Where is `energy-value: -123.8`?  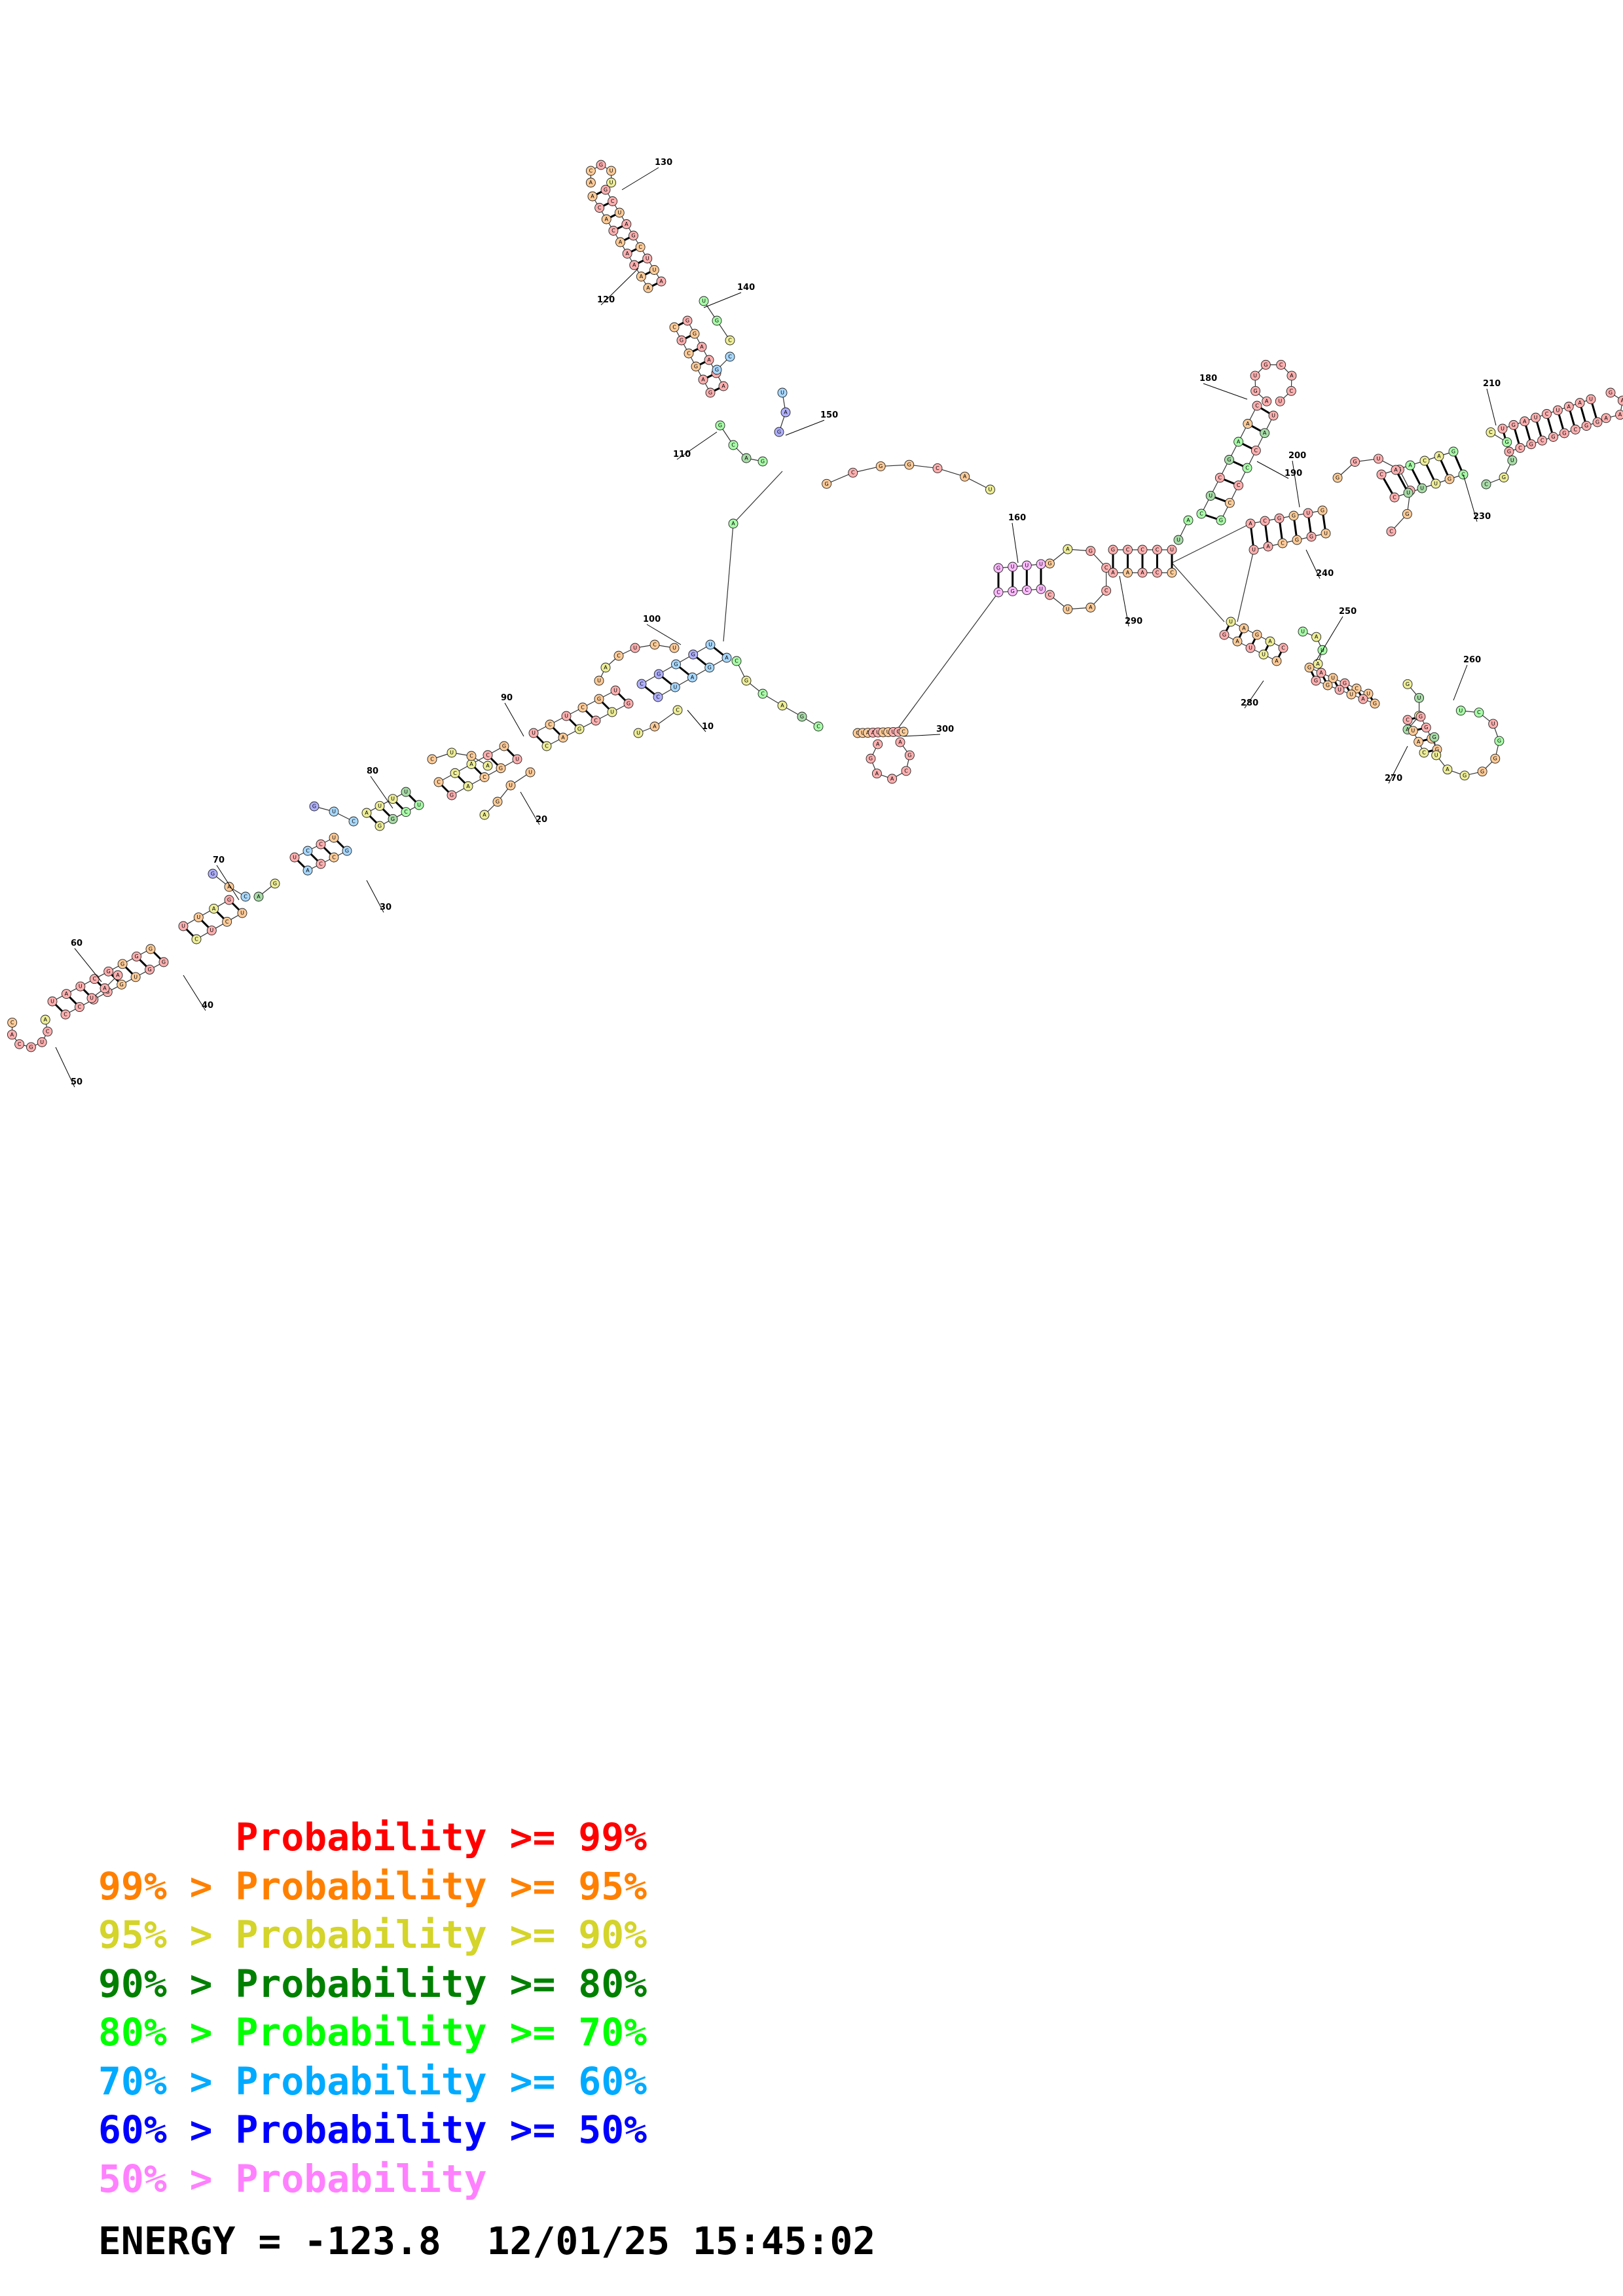
energy-value: -123.8 is located at coordinates (372, 2241).